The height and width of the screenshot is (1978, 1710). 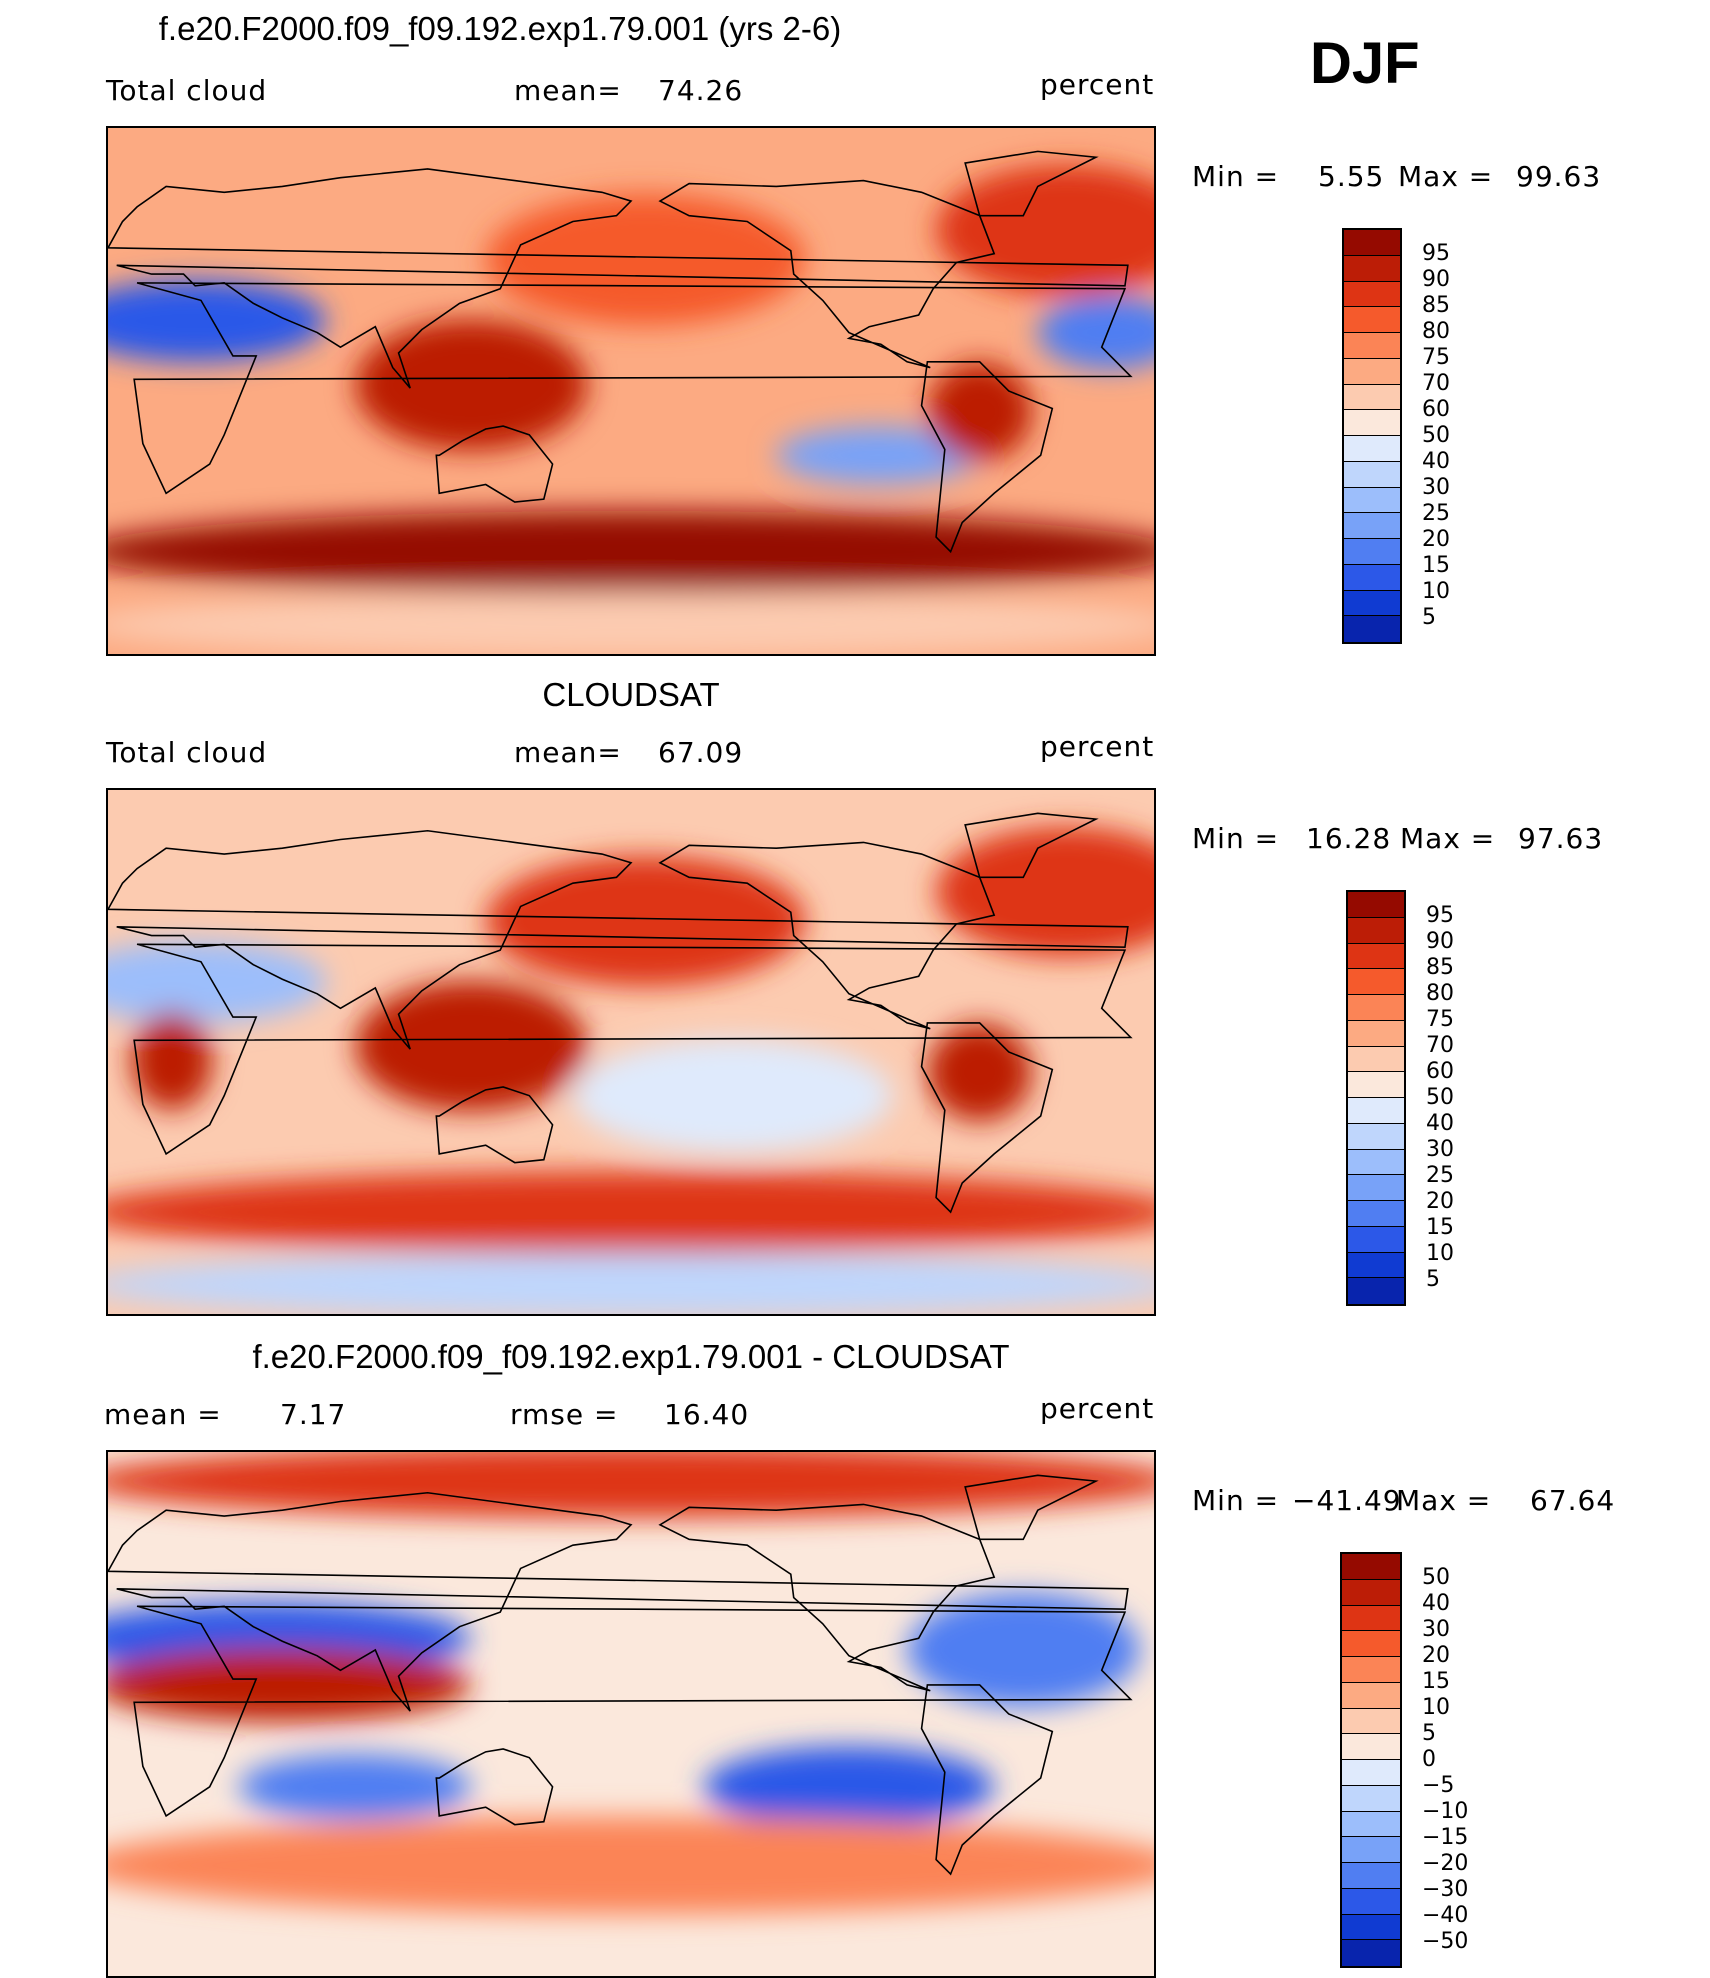 What do you see at coordinates (1436, 1629) in the screenshot?
I see `colorbar-tick-label: 30` at bounding box center [1436, 1629].